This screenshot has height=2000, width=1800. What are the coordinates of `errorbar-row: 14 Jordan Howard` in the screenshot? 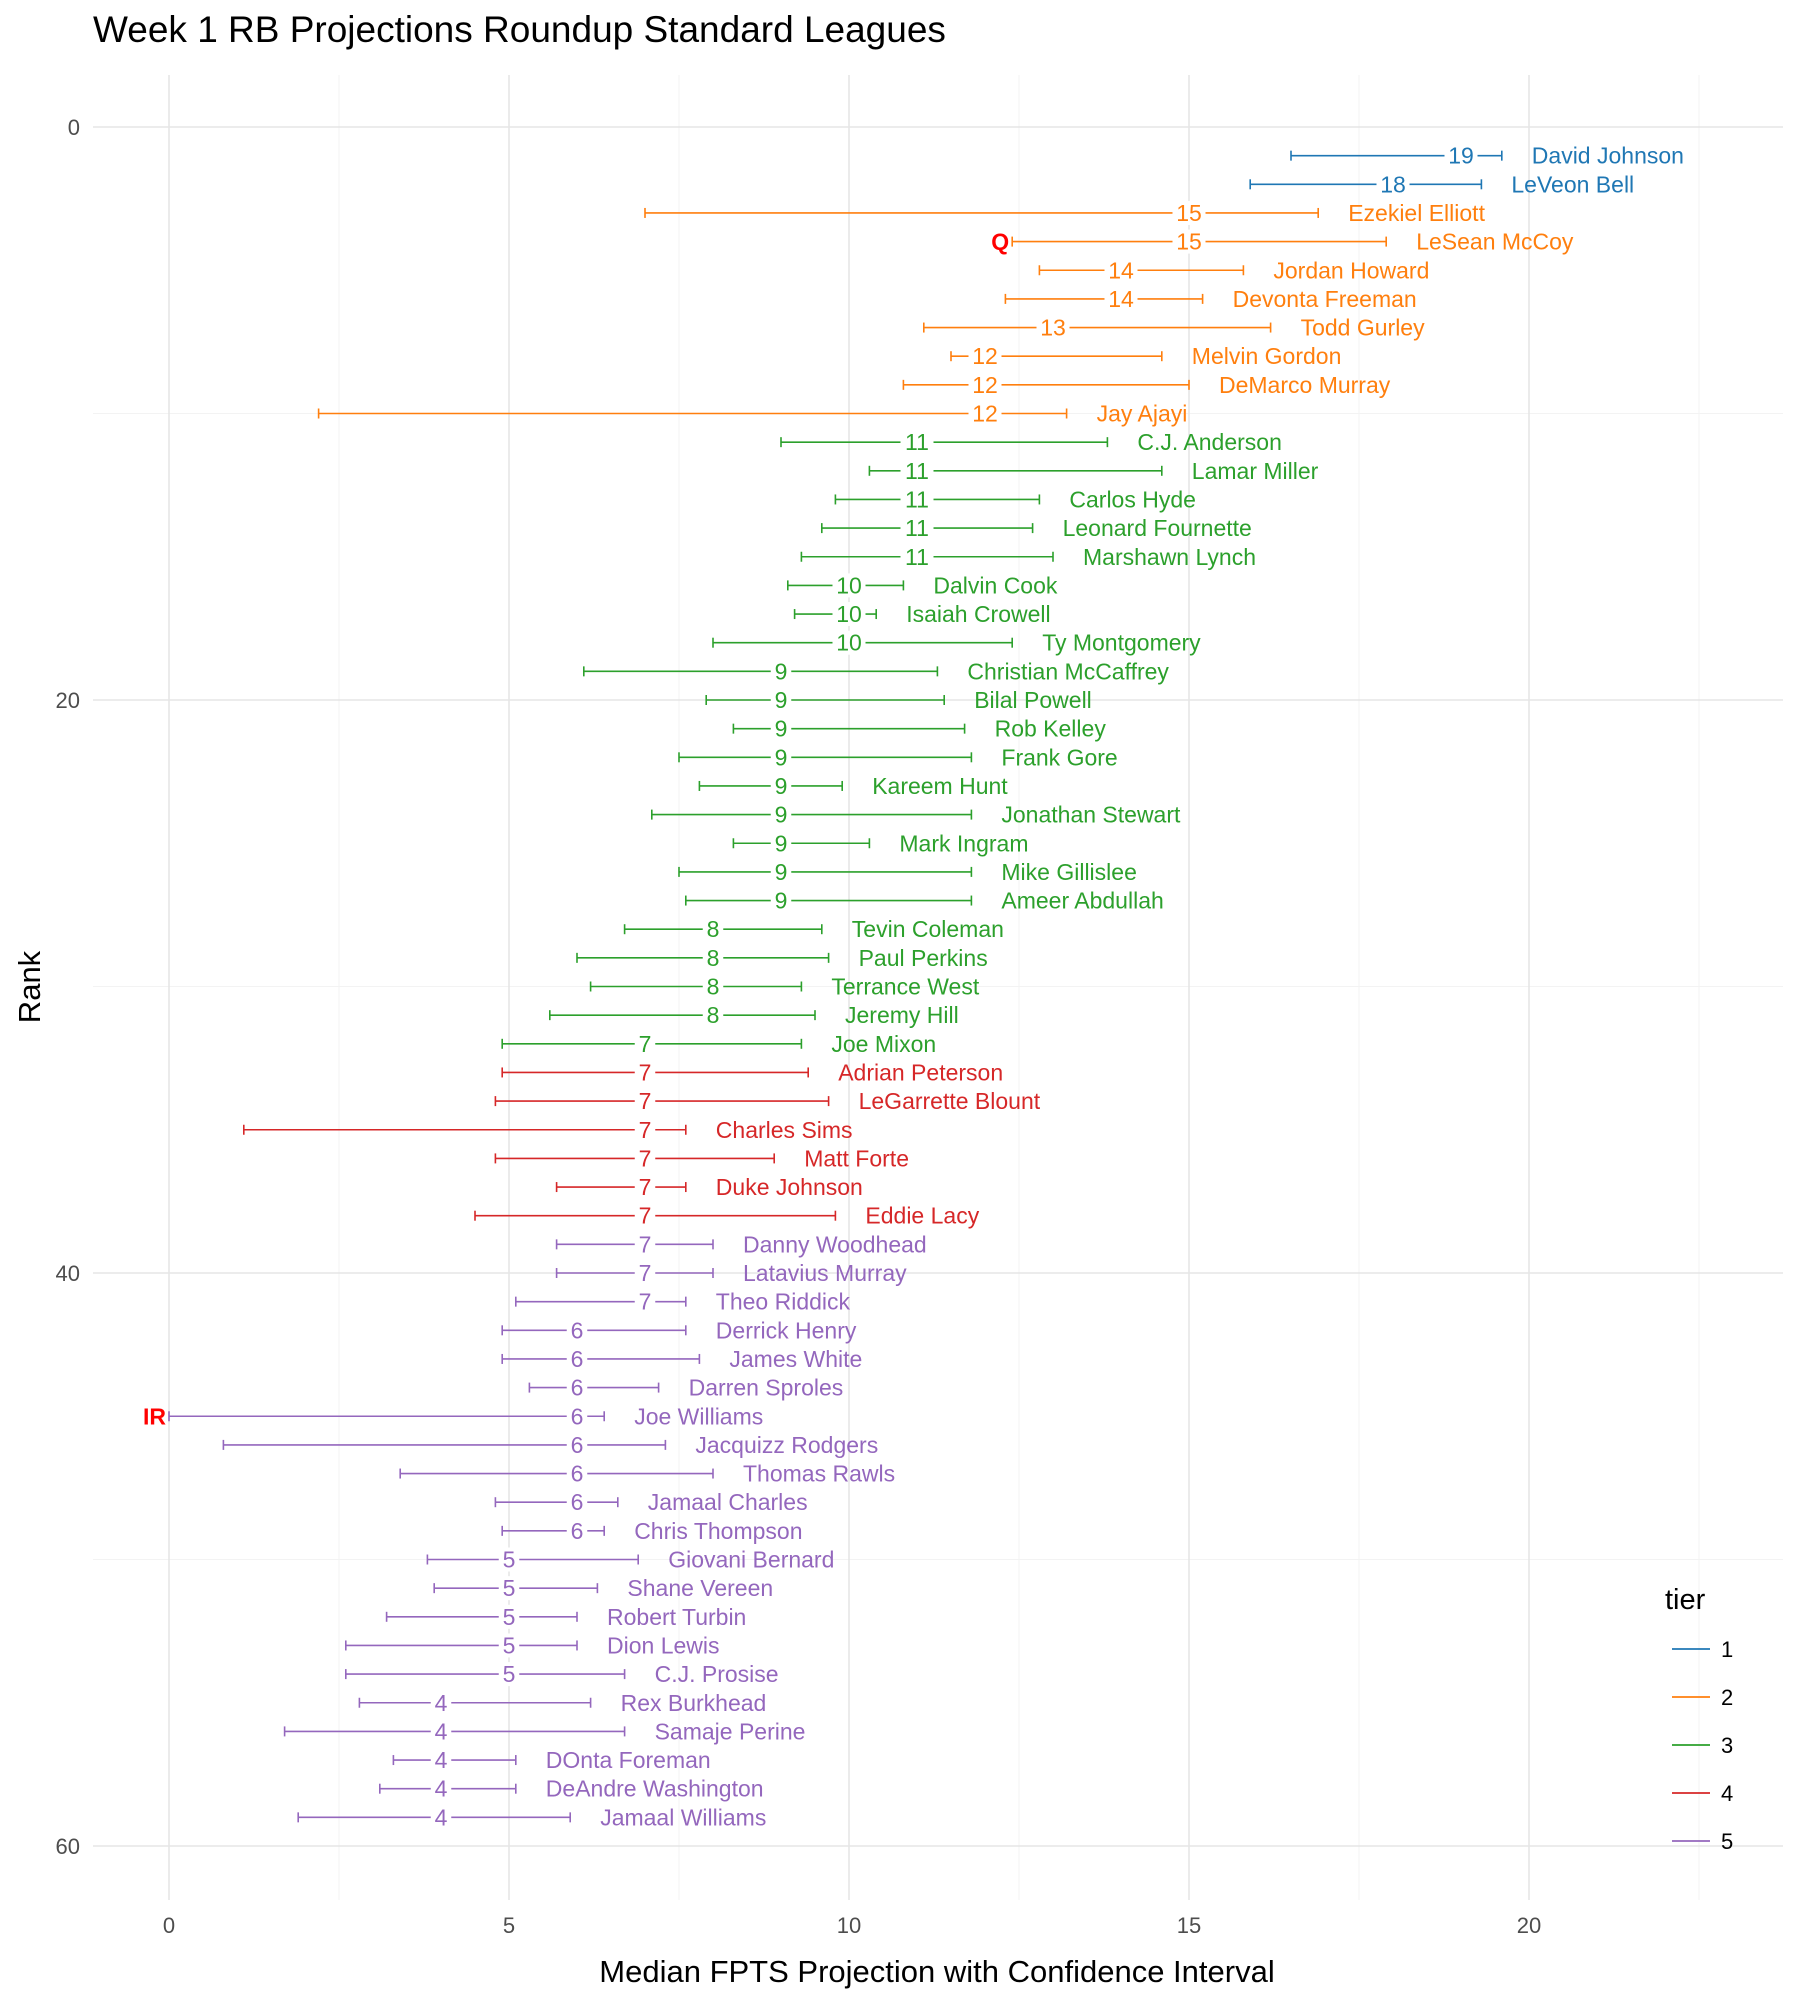 It's located at (1233, 270).